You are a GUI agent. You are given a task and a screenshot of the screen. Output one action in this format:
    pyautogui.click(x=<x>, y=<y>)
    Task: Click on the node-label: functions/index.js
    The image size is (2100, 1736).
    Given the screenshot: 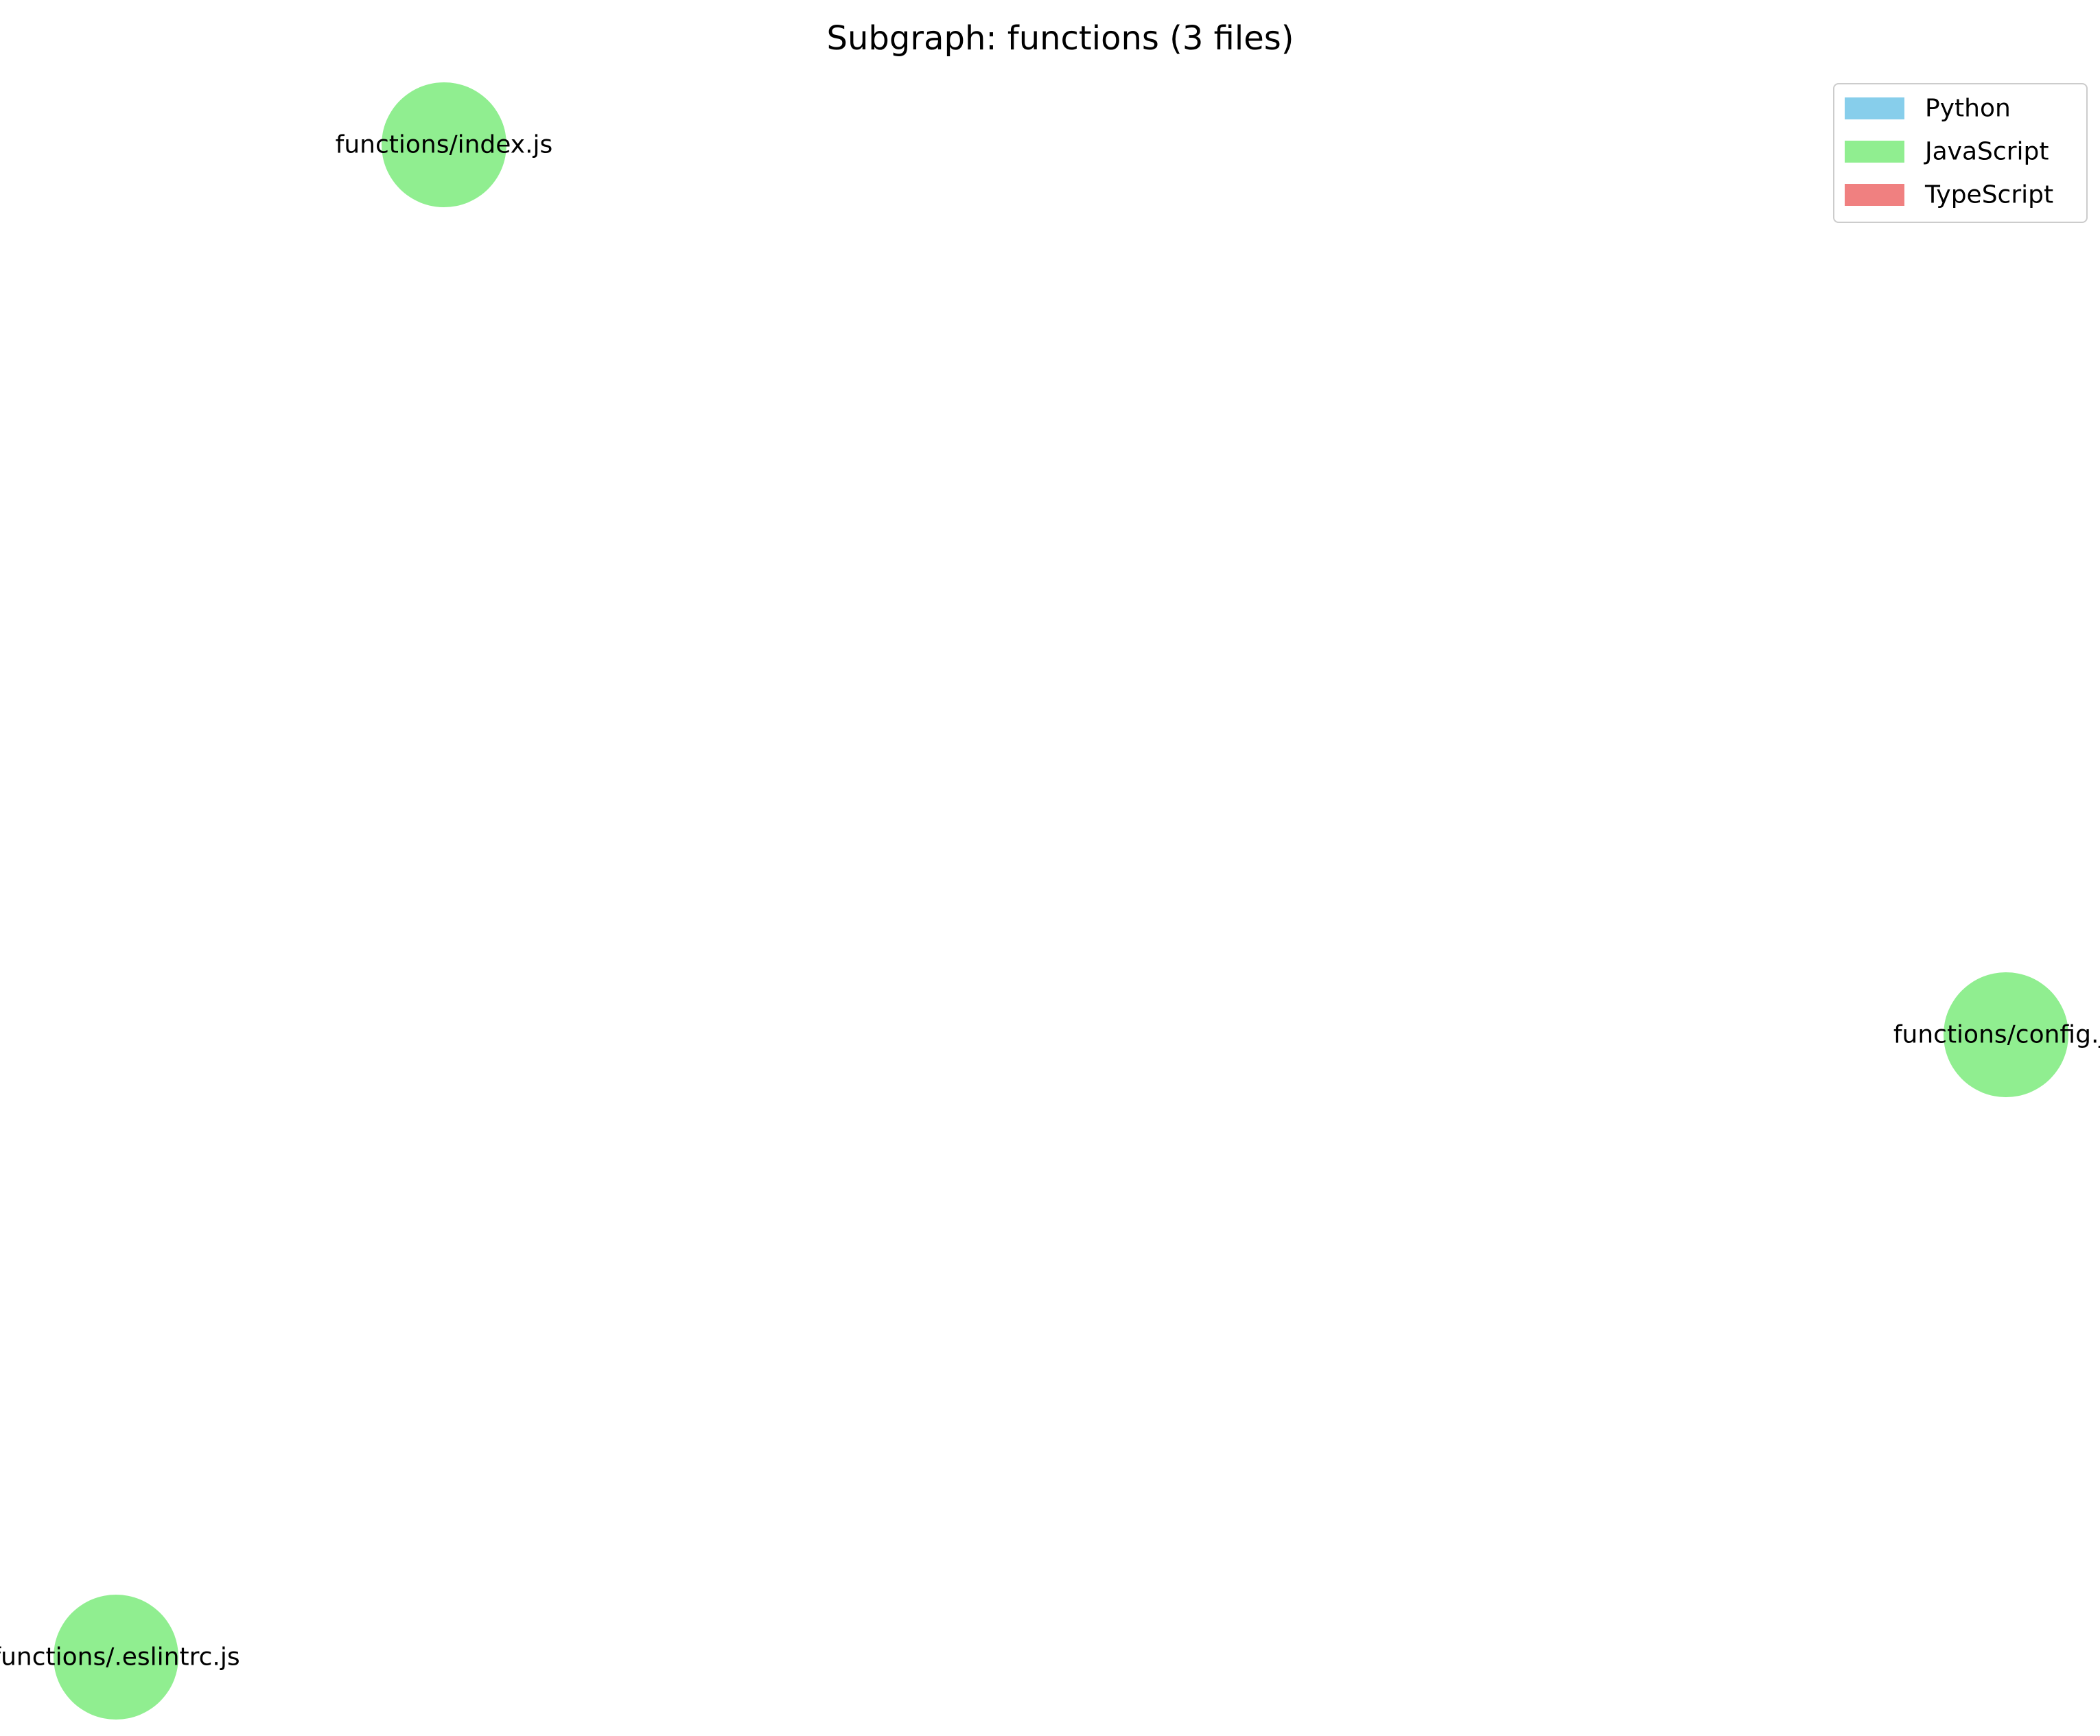 What is the action you would take?
    pyautogui.click(x=444, y=145)
    